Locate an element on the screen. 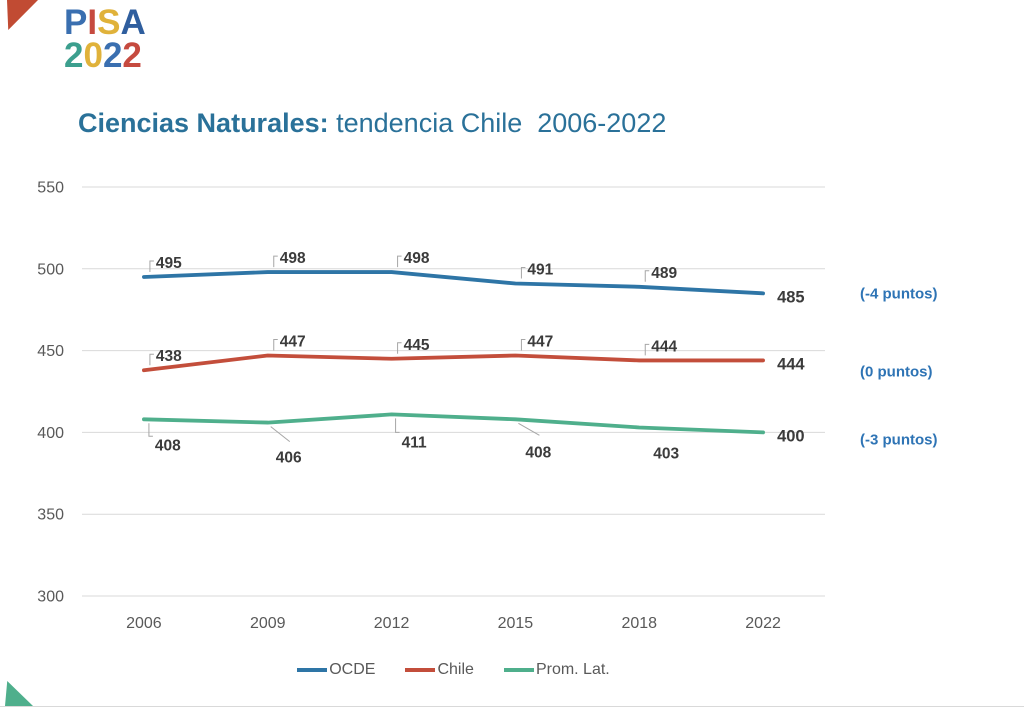 This screenshot has height=709, width=1024. y-tick-label: 300 is located at coordinates (50, 597).